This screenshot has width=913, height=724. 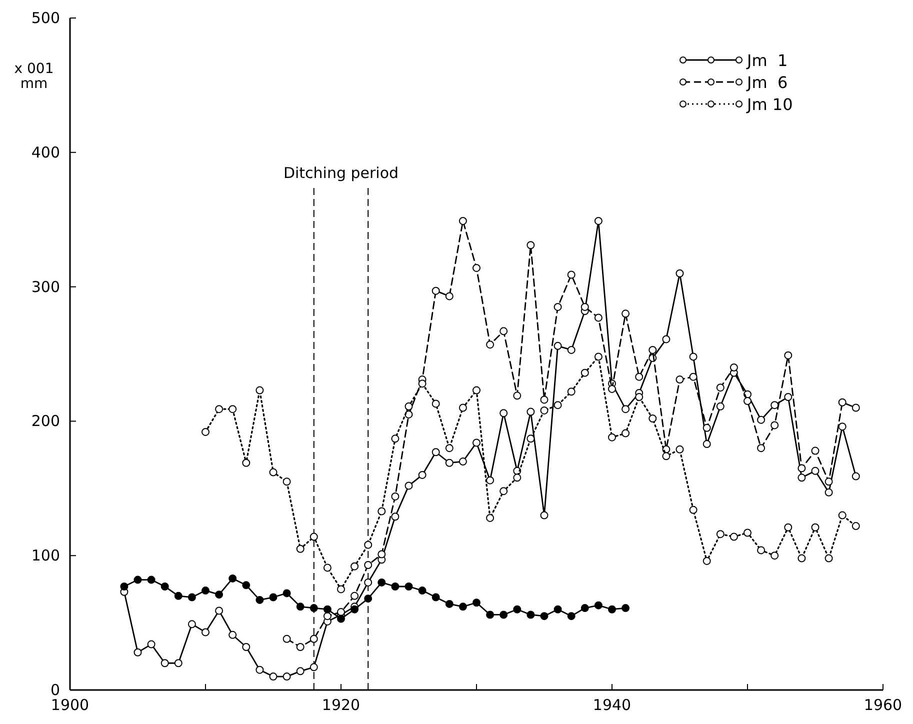 I want to click on x-tick-label: 1940, so click(x=612, y=705).